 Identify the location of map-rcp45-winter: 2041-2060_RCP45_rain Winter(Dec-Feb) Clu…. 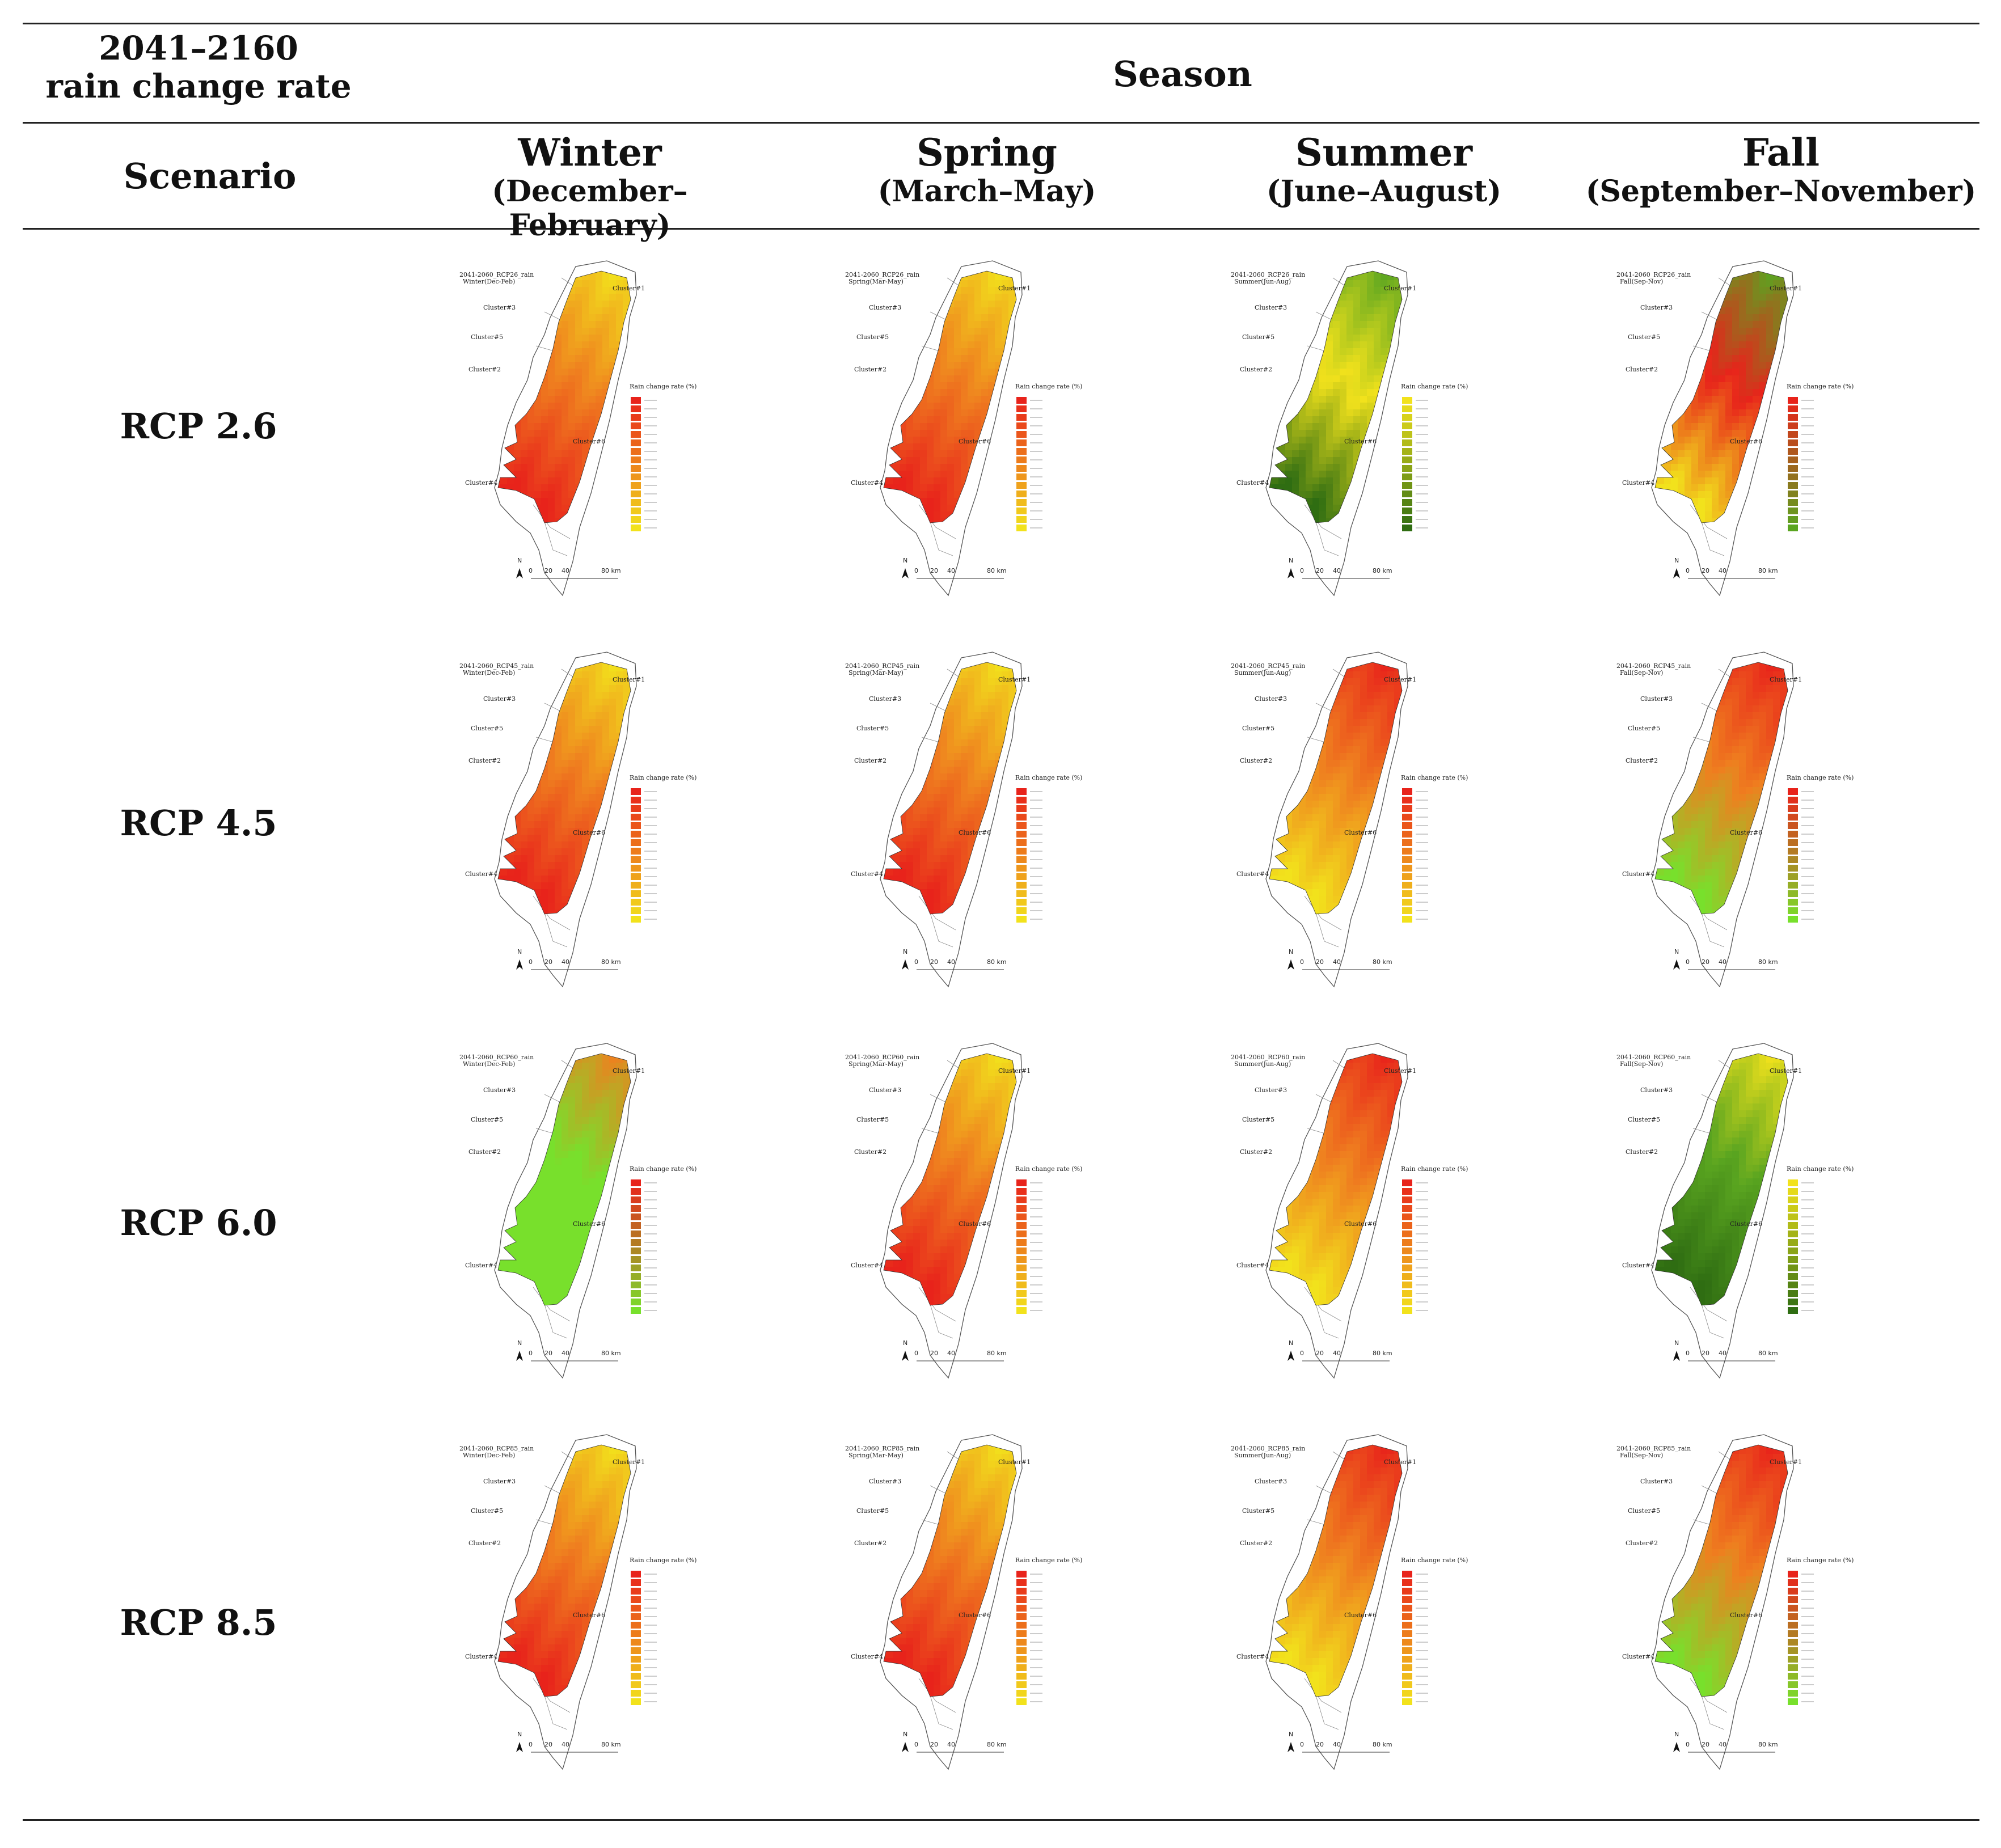
(584, 822).